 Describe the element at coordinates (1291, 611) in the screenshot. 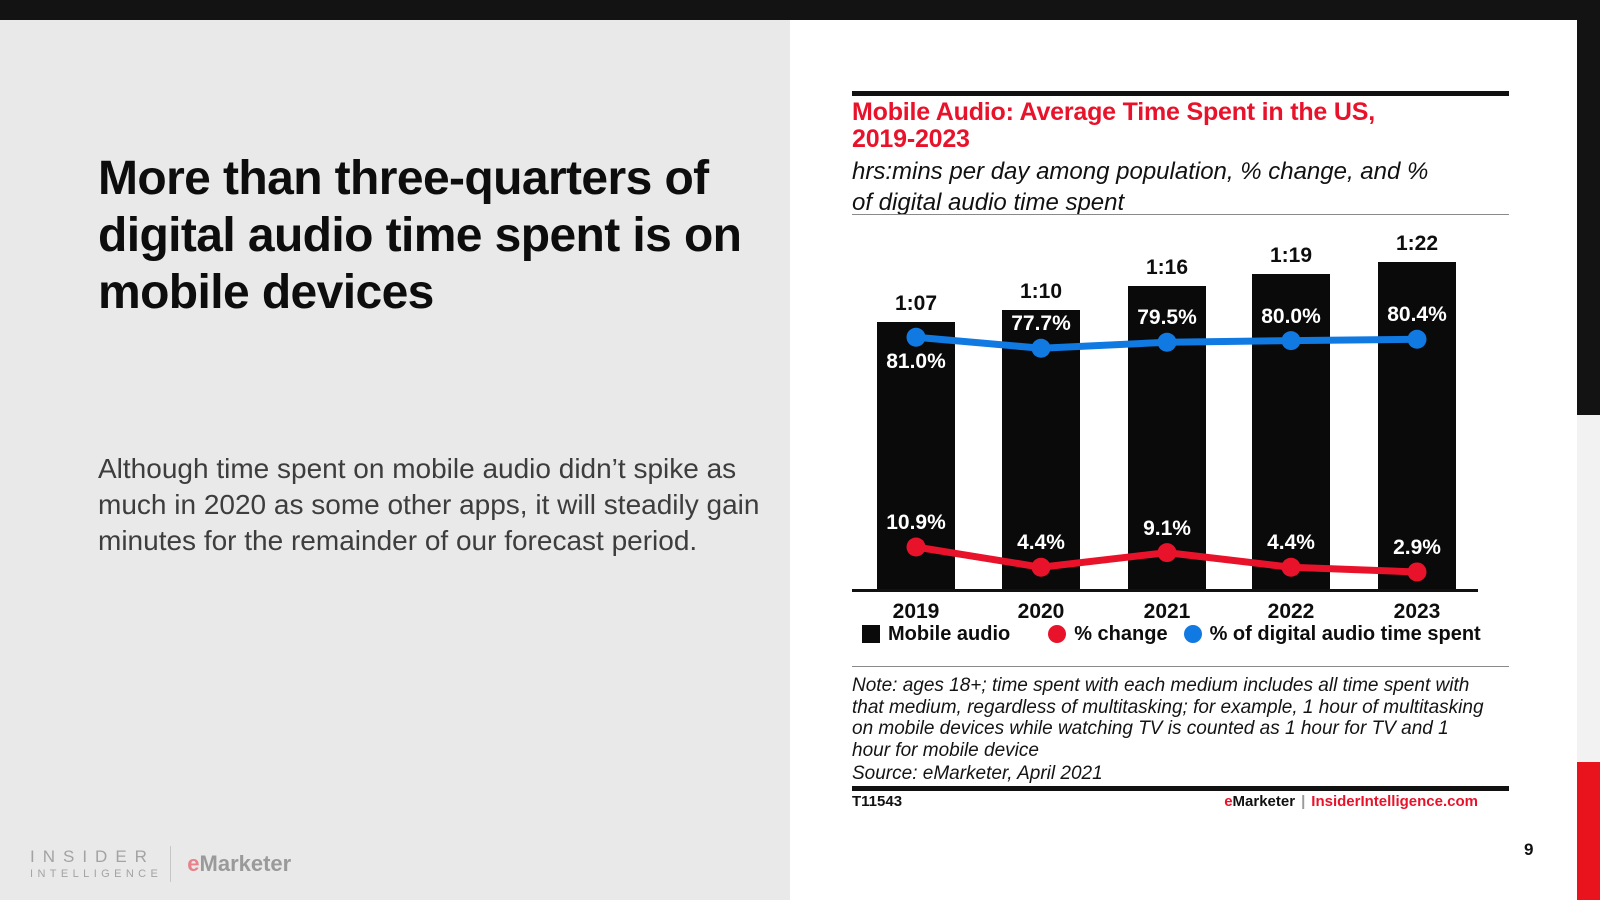

I see `x-label-2022: 2022` at that location.